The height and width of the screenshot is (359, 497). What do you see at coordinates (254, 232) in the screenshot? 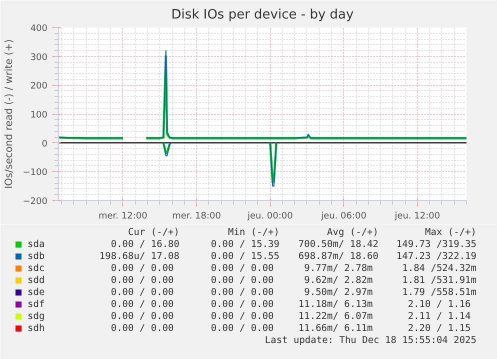
I see `text: Min (-/+)` at bounding box center [254, 232].